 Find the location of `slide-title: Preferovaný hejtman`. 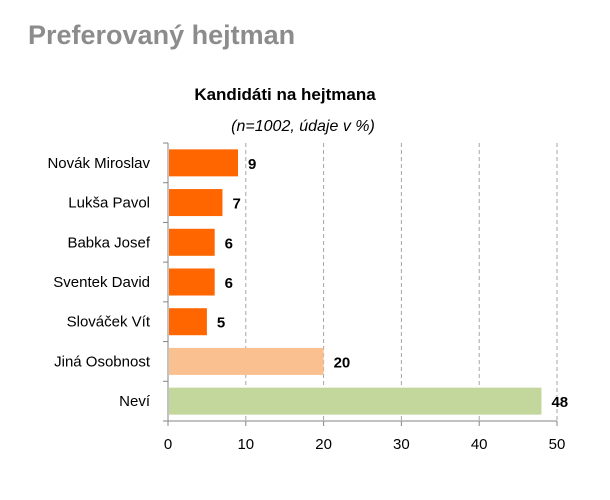

slide-title: Preferovaný hejtman is located at coordinates (162, 35).